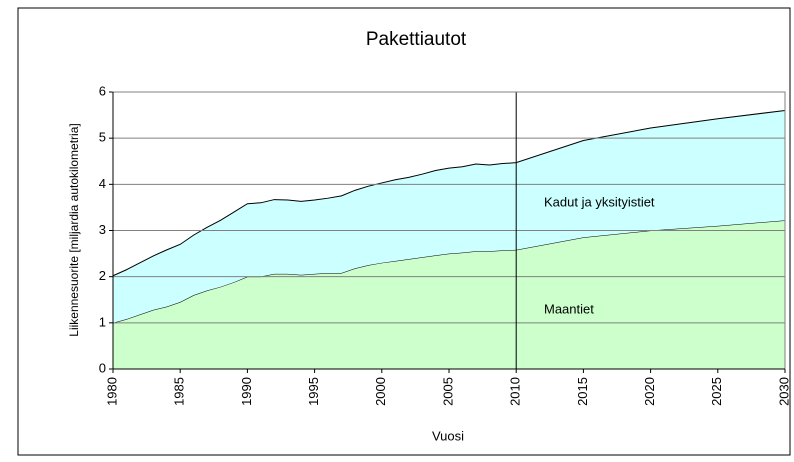 This screenshot has height=462, width=794. Describe the element at coordinates (416, 39) in the screenshot. I see `chart-title: Pakettiautot` at that location.